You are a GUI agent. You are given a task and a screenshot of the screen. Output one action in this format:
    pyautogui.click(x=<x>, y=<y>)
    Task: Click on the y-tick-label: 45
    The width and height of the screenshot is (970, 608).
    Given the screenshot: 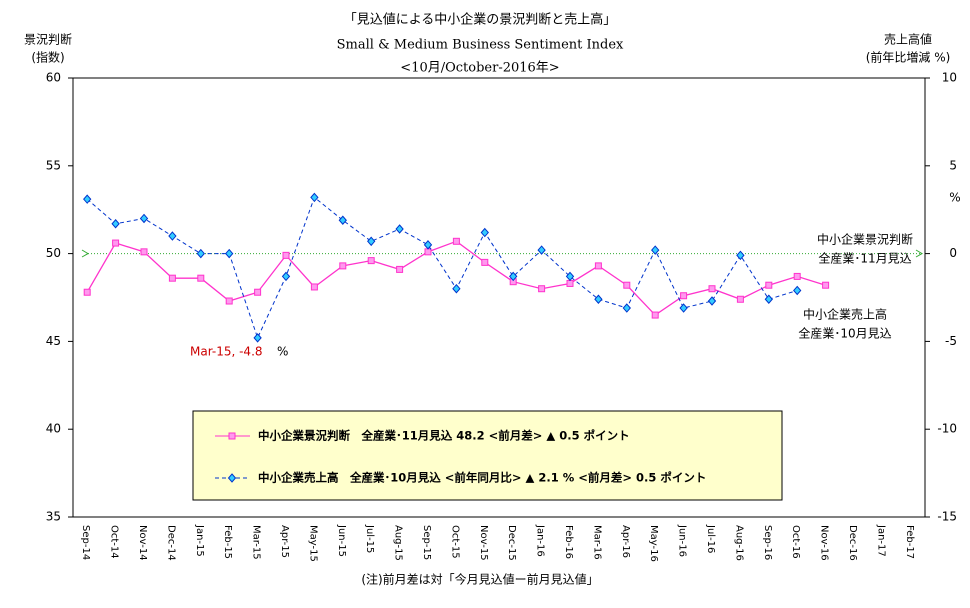 What is the action you would take?
    pyautogui.click(x=53, y=341)
    